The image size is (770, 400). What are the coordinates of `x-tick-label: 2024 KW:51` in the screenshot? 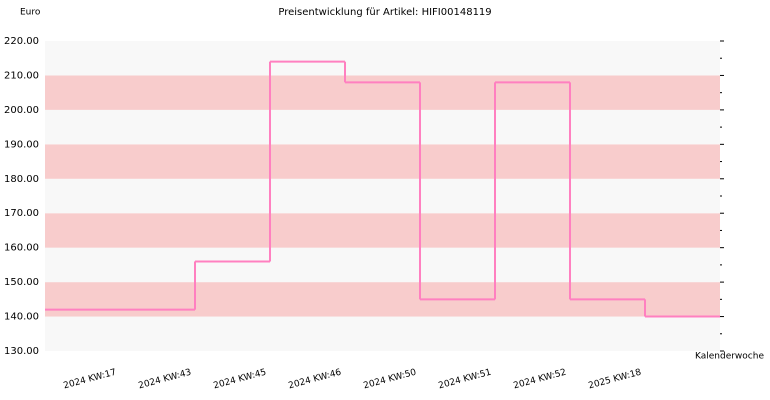 It's located at (464, 380).